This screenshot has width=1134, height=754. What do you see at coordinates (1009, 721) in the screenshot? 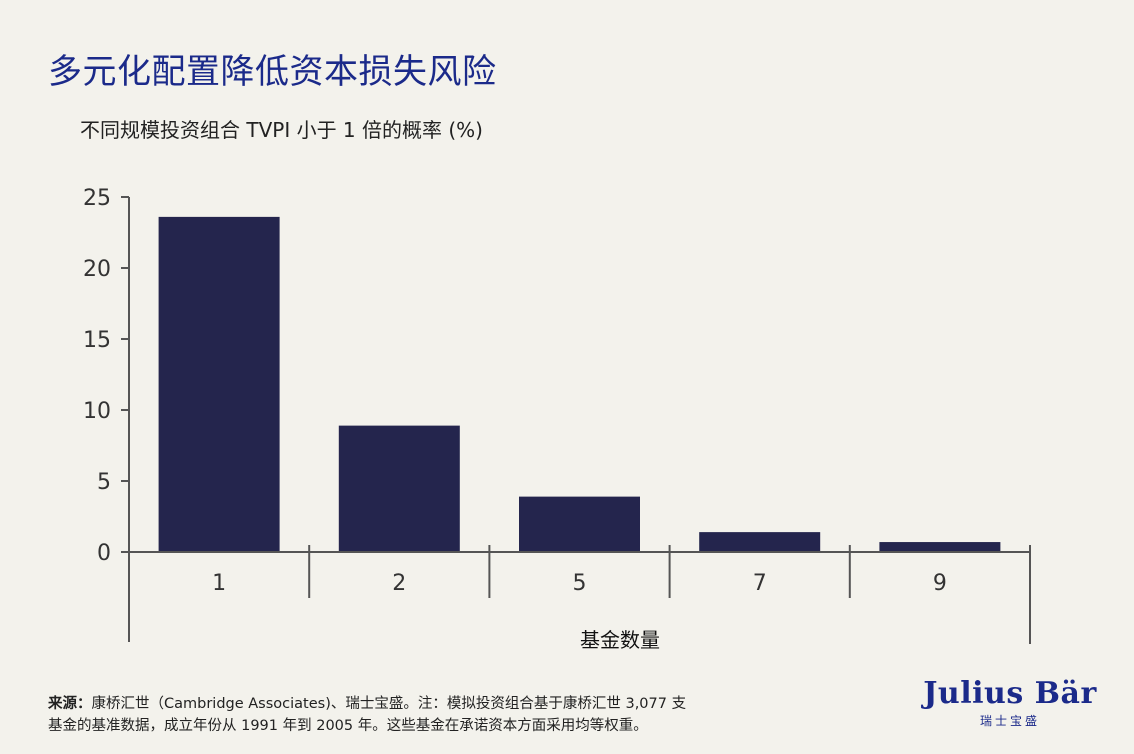
I see `logo-chinese: 瑞士宝盛` at bounding box center [1009, 721].